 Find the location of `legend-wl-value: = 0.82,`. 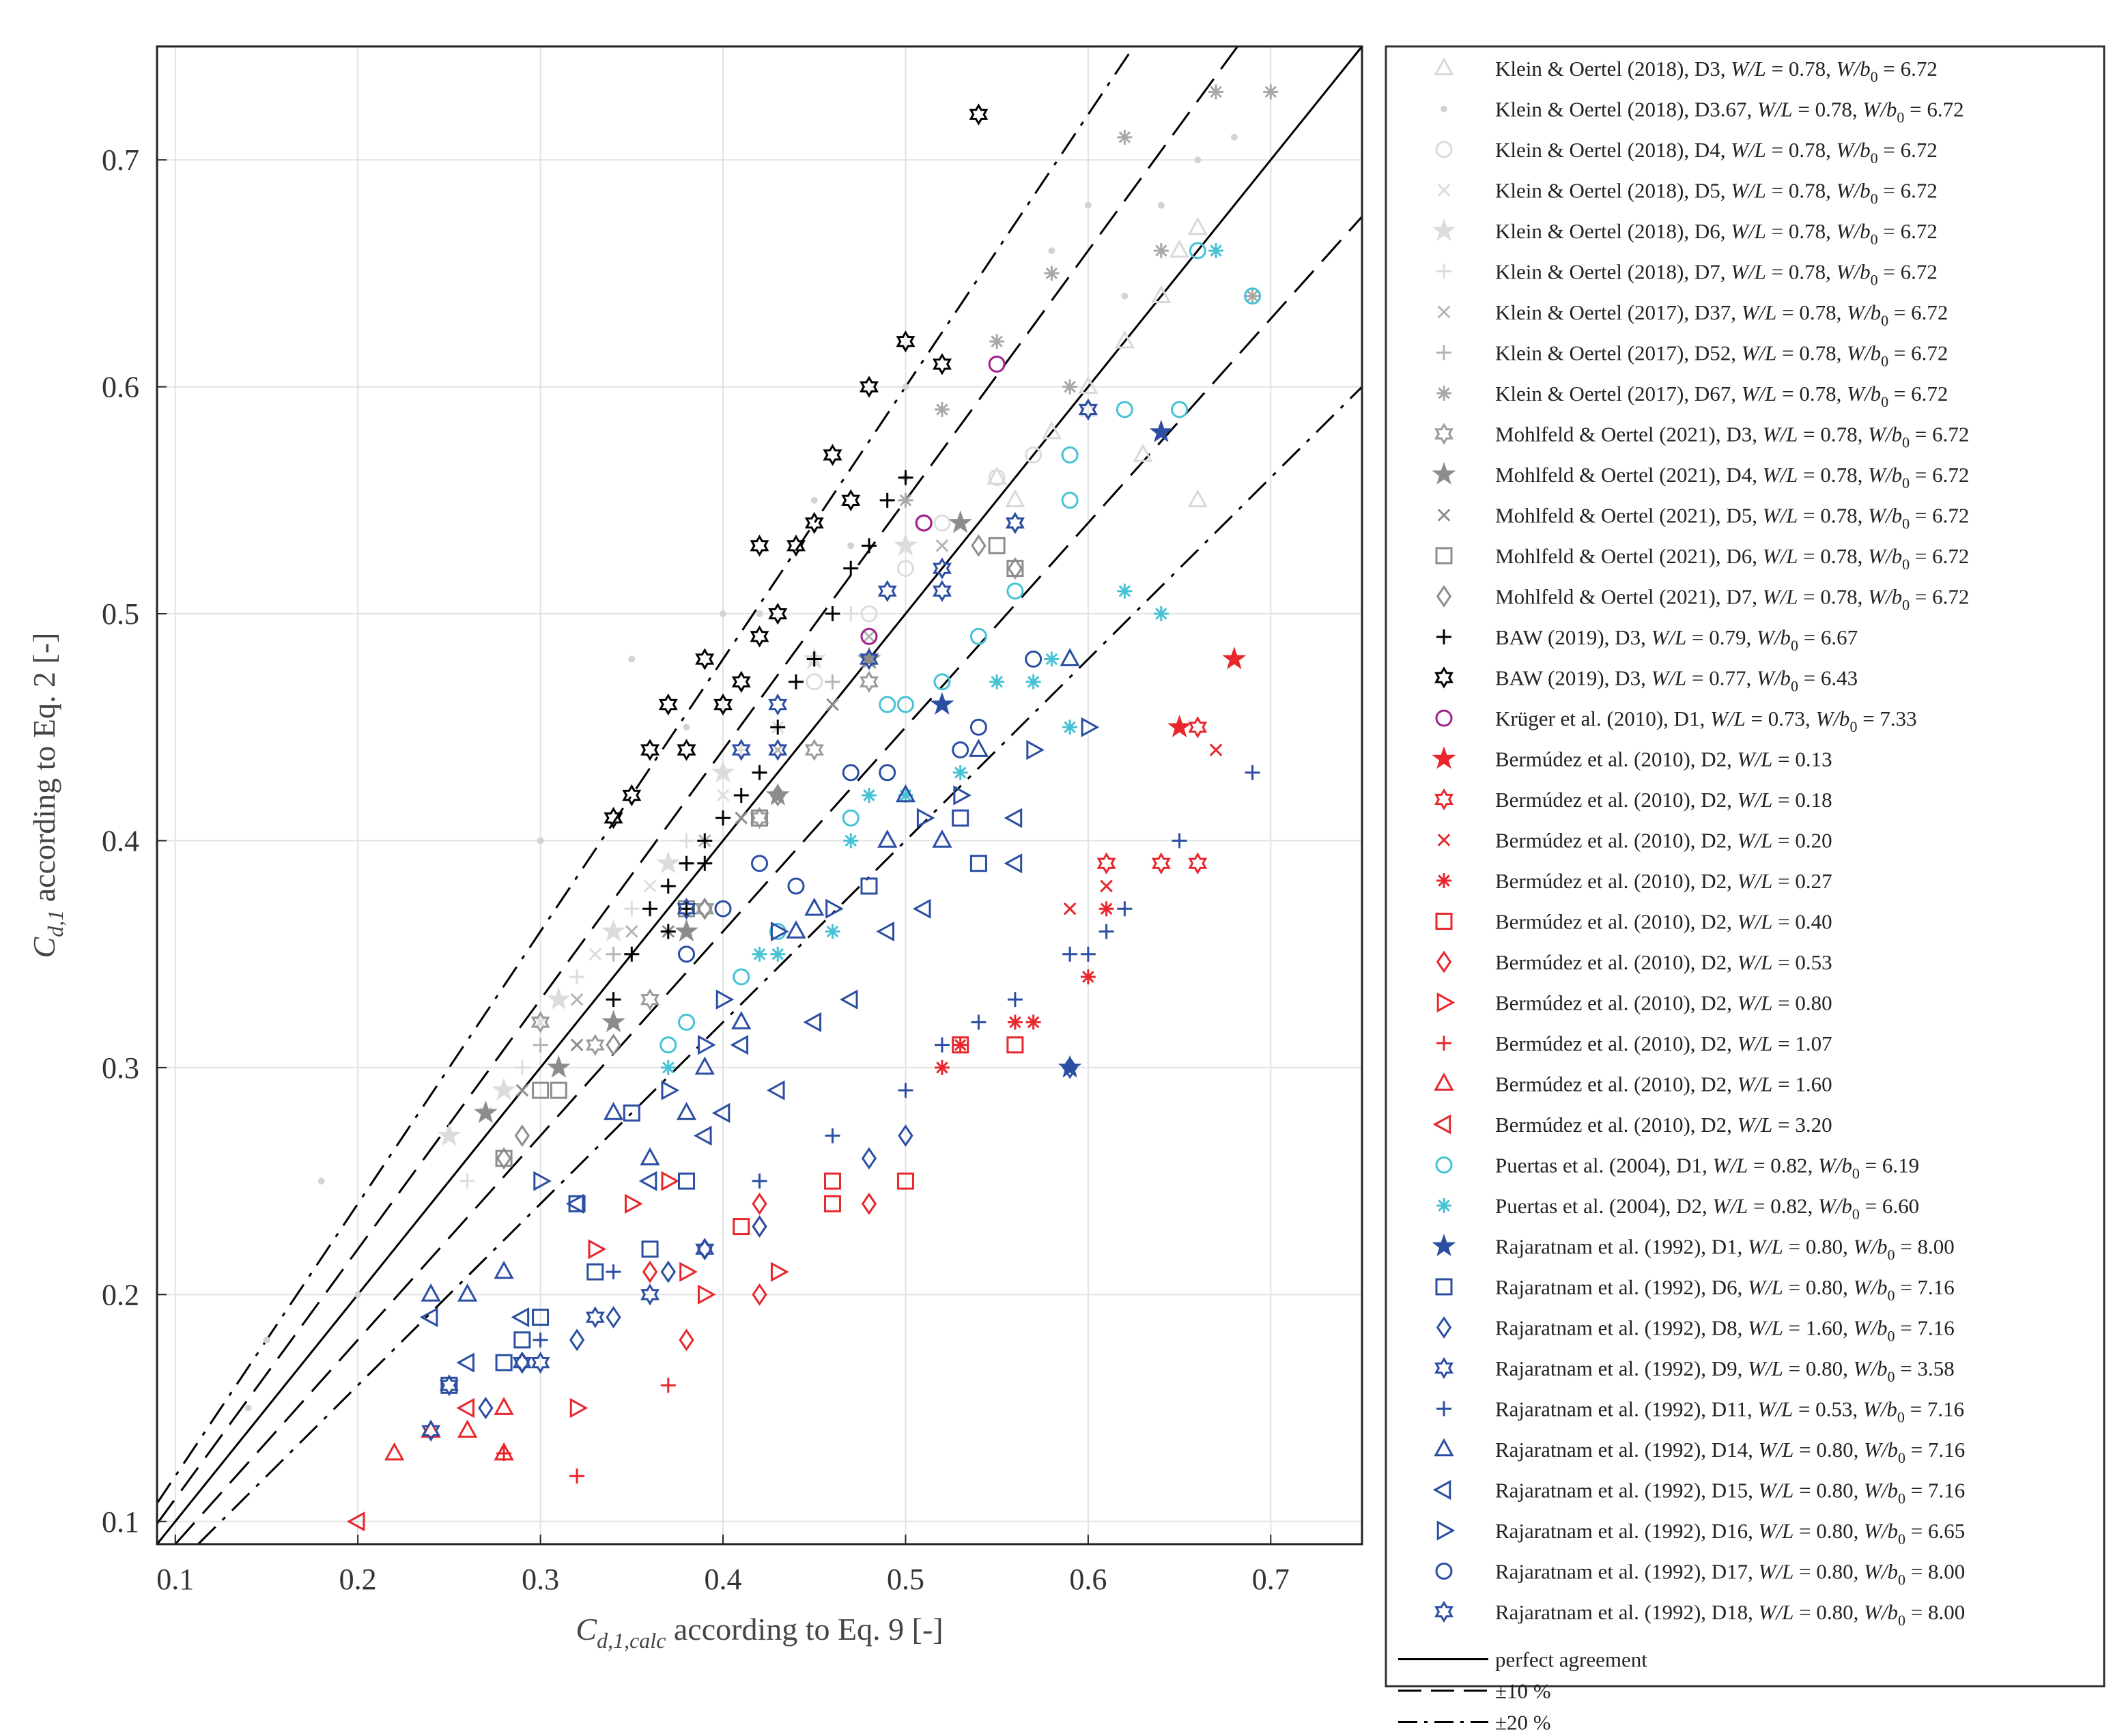

legend-wl-value: = 0.82, is located at coordinates (1783, 1166).